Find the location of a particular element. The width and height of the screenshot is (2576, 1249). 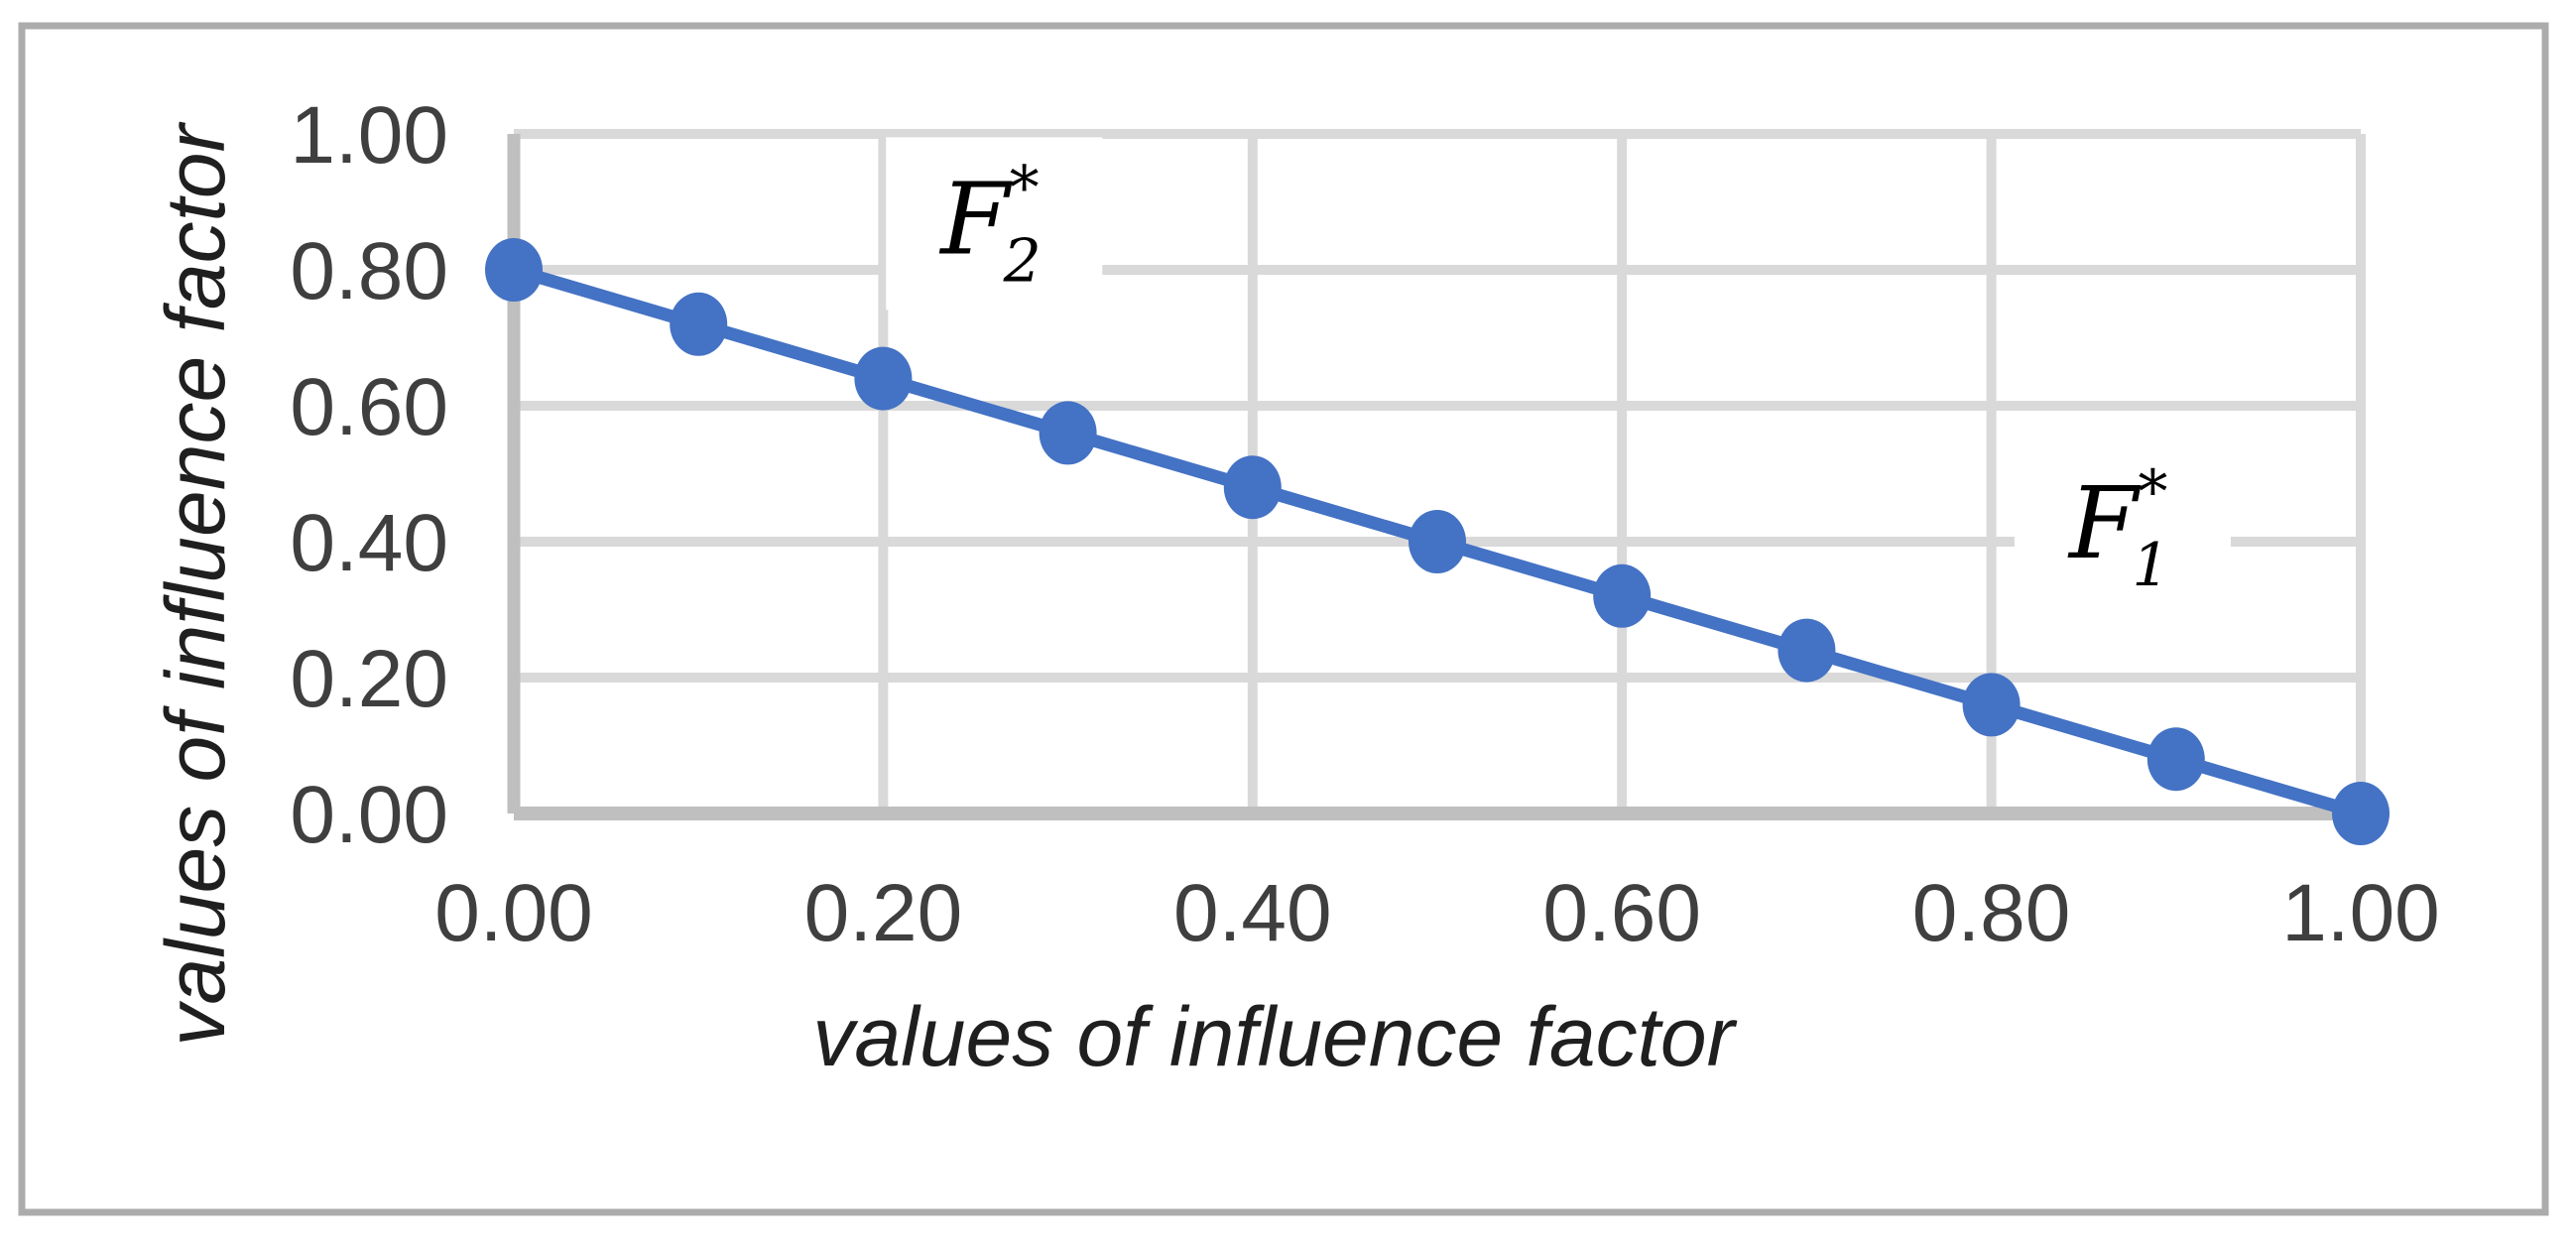

x-tick-label: 0.20 is located at coordinates (883, 913).